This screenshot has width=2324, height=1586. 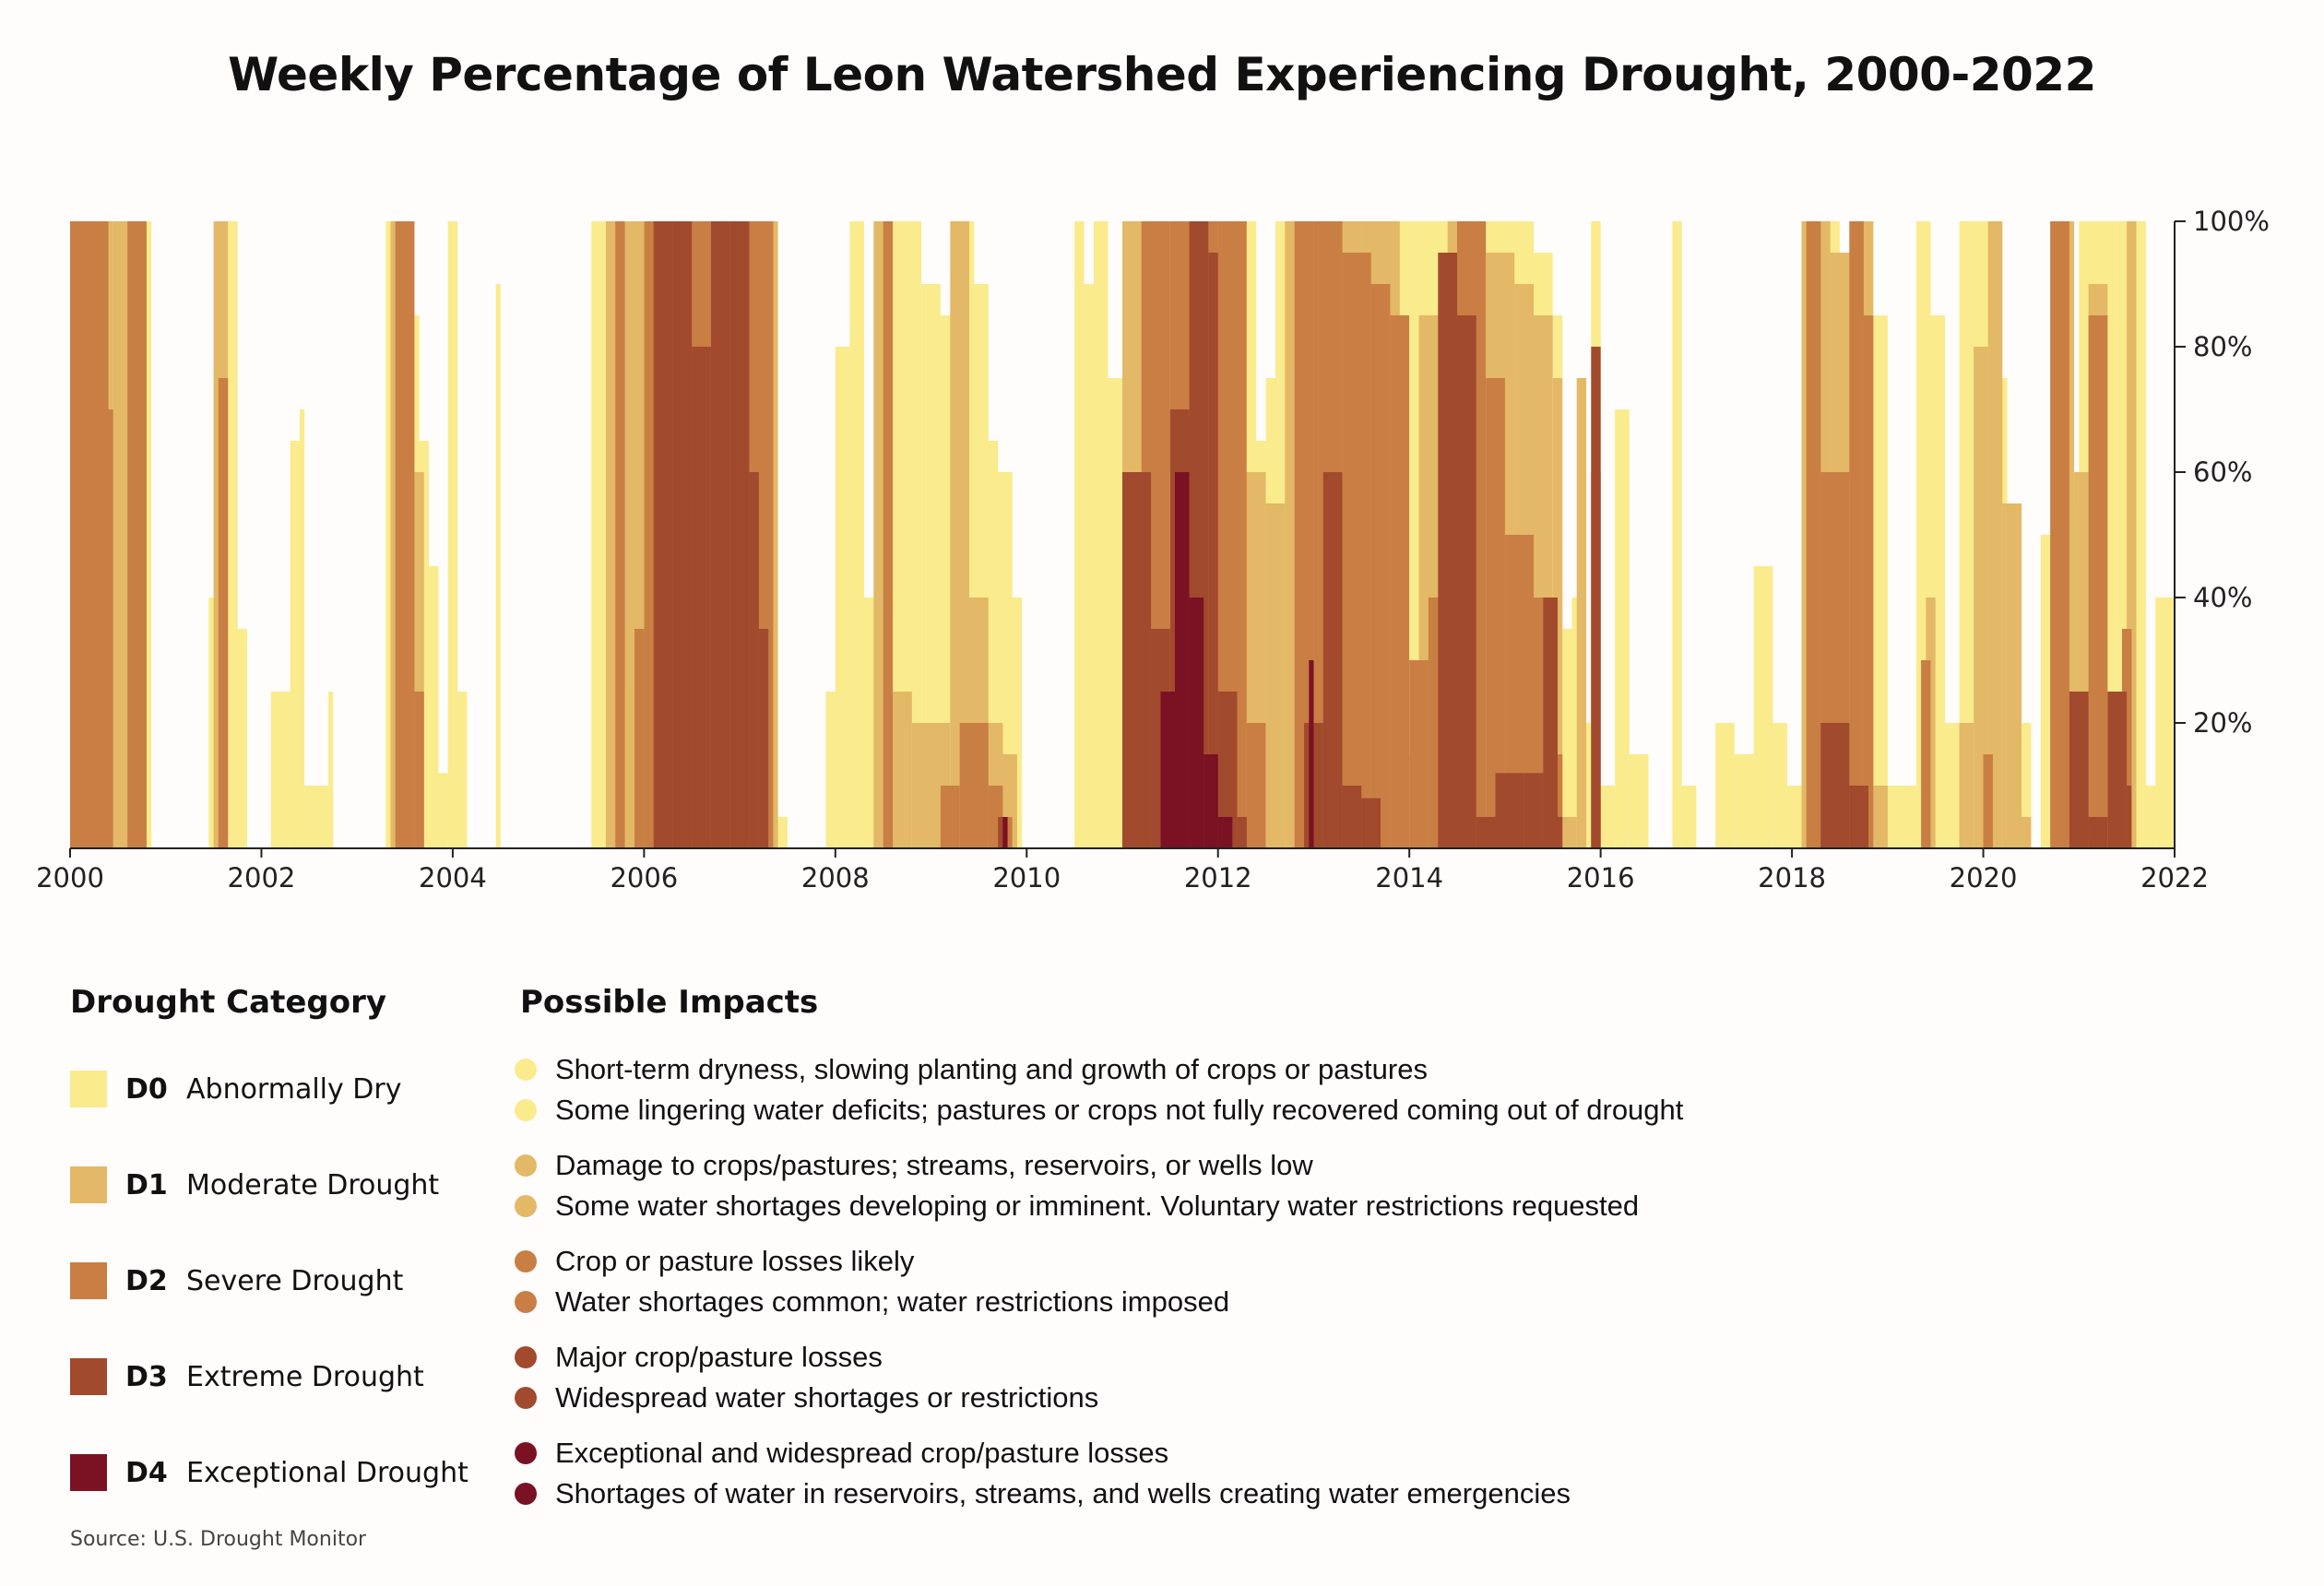 I want to click on source-note: Source: U.S. Drought Monitor, so click(x=218, y=1539).